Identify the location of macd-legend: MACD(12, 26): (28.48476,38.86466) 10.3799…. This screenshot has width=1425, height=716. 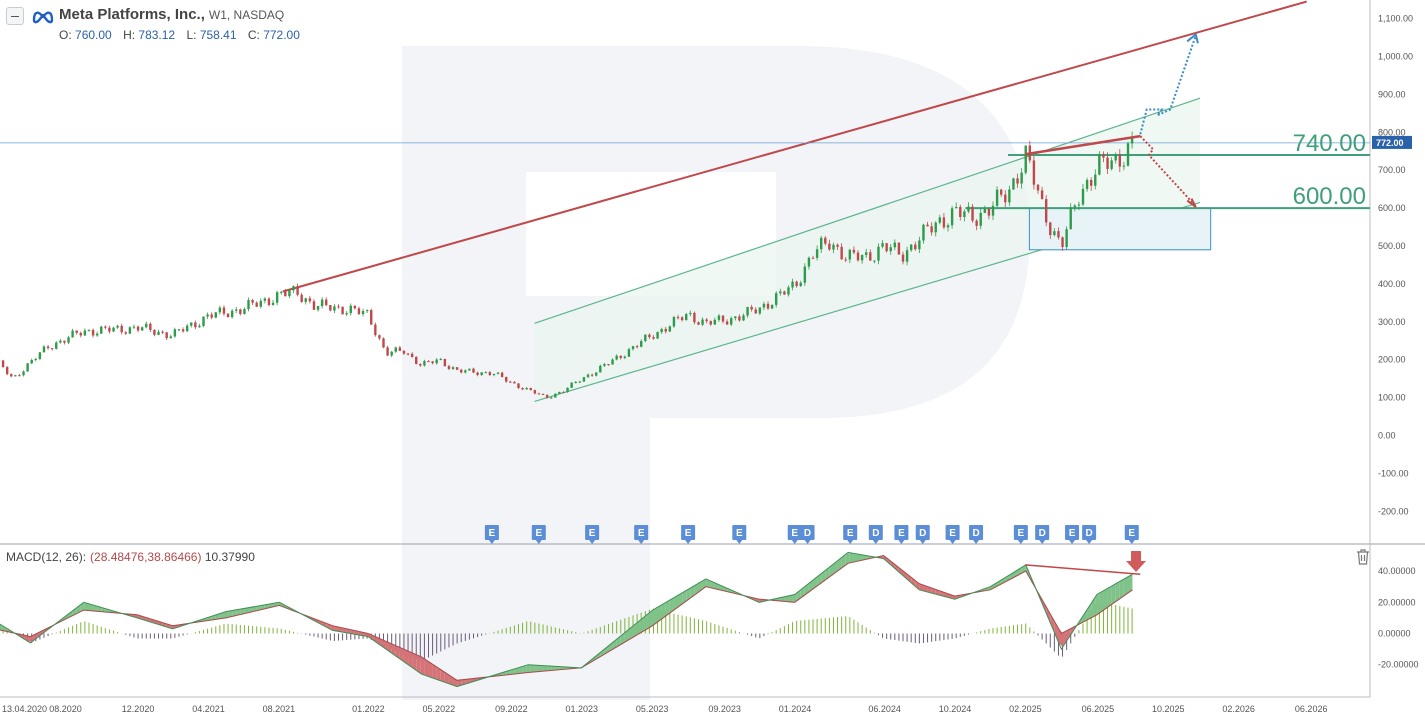
(130, 557).